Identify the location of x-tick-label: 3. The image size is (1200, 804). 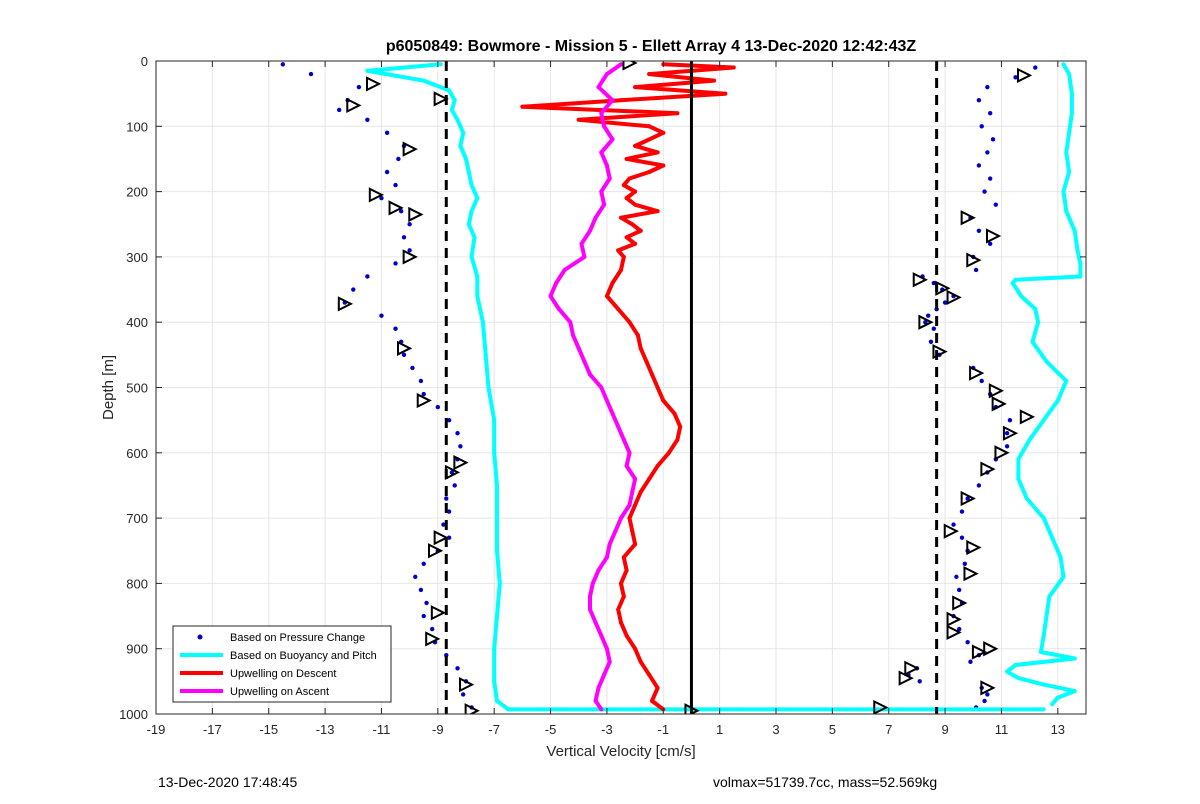
(775, 729).